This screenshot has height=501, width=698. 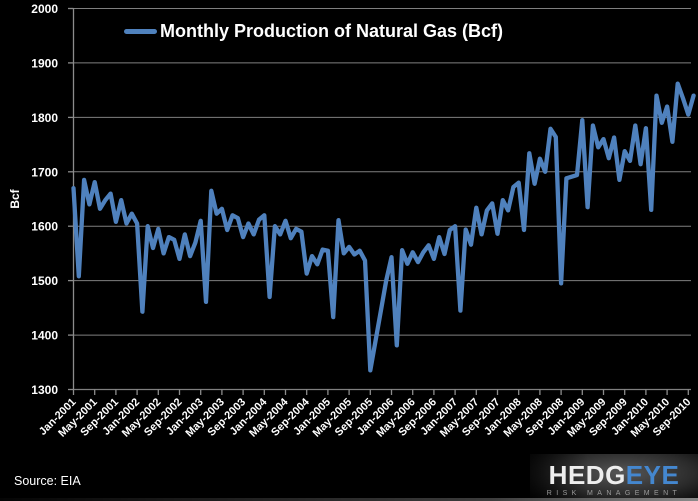 What do you see at coordinates (140, 31) in the screenshot?
I see `legend-line-swatch` at bounding box center [140, 31].